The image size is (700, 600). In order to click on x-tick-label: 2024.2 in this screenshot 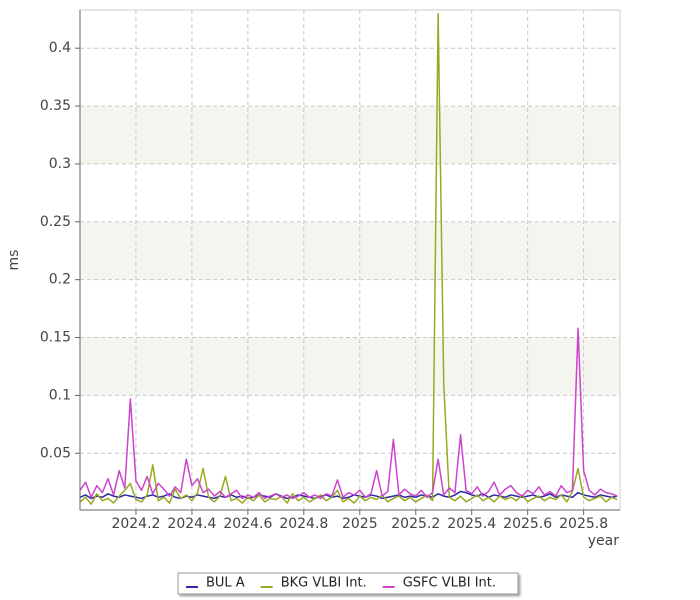, I will do `click(135, 524)`.